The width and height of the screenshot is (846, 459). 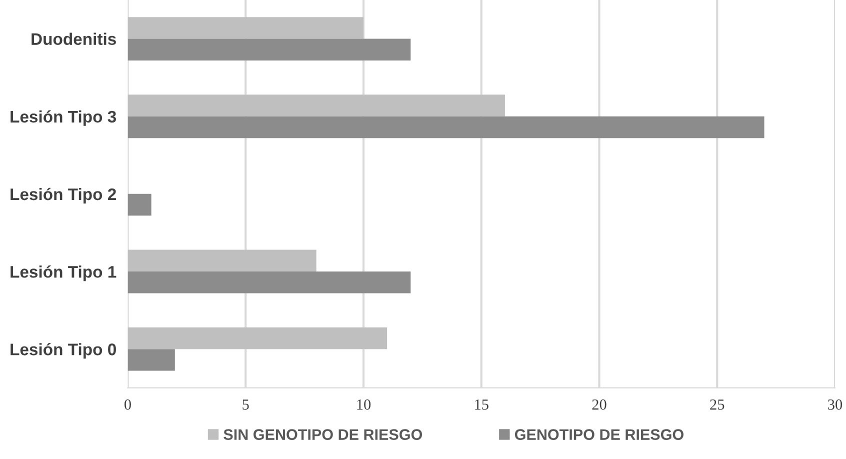 I want to click on x-tick-label: 15, so click(x=481, y=404).